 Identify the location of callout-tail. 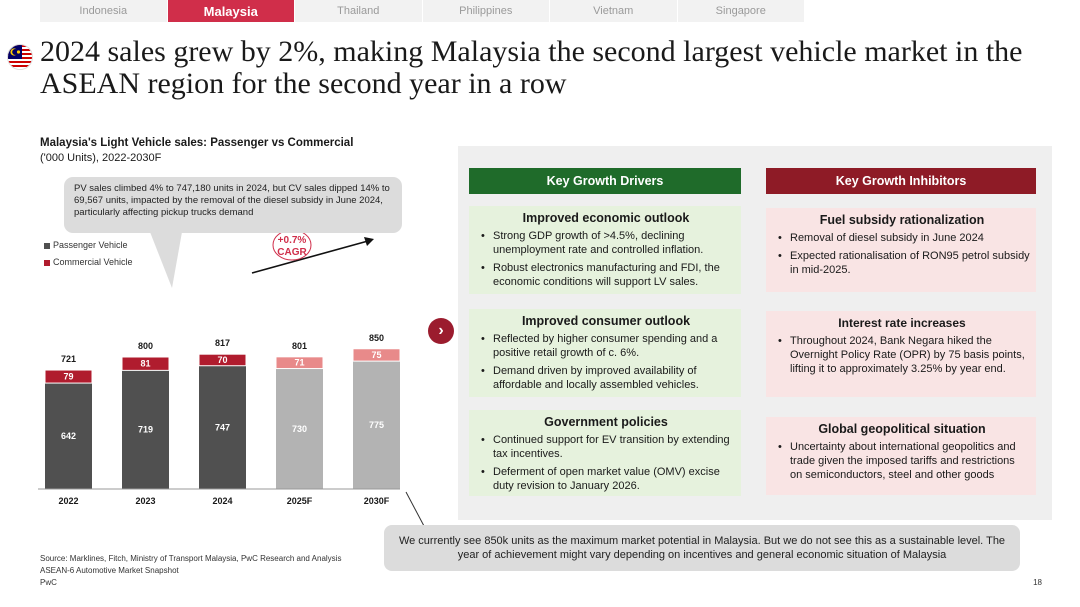
(166, 260).